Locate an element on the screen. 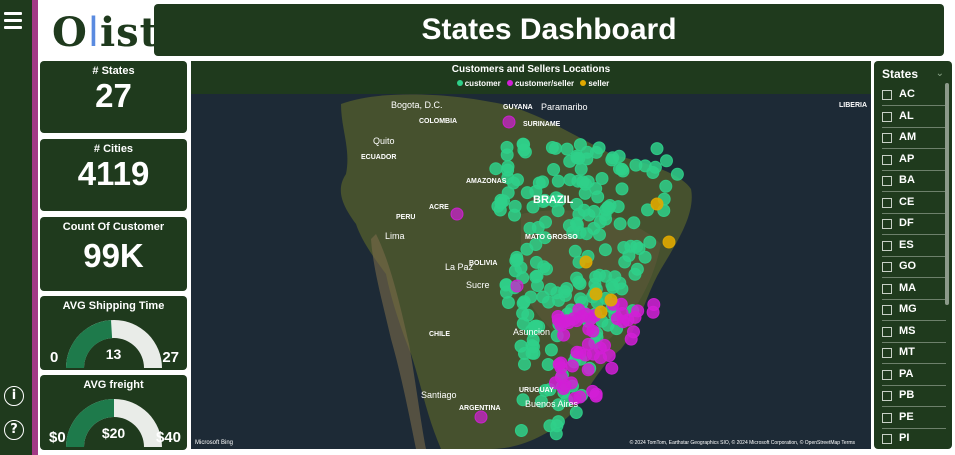 This screenshot has height=455, width=955. slicer-item-ac: AC is located at coordinates (914, 95).